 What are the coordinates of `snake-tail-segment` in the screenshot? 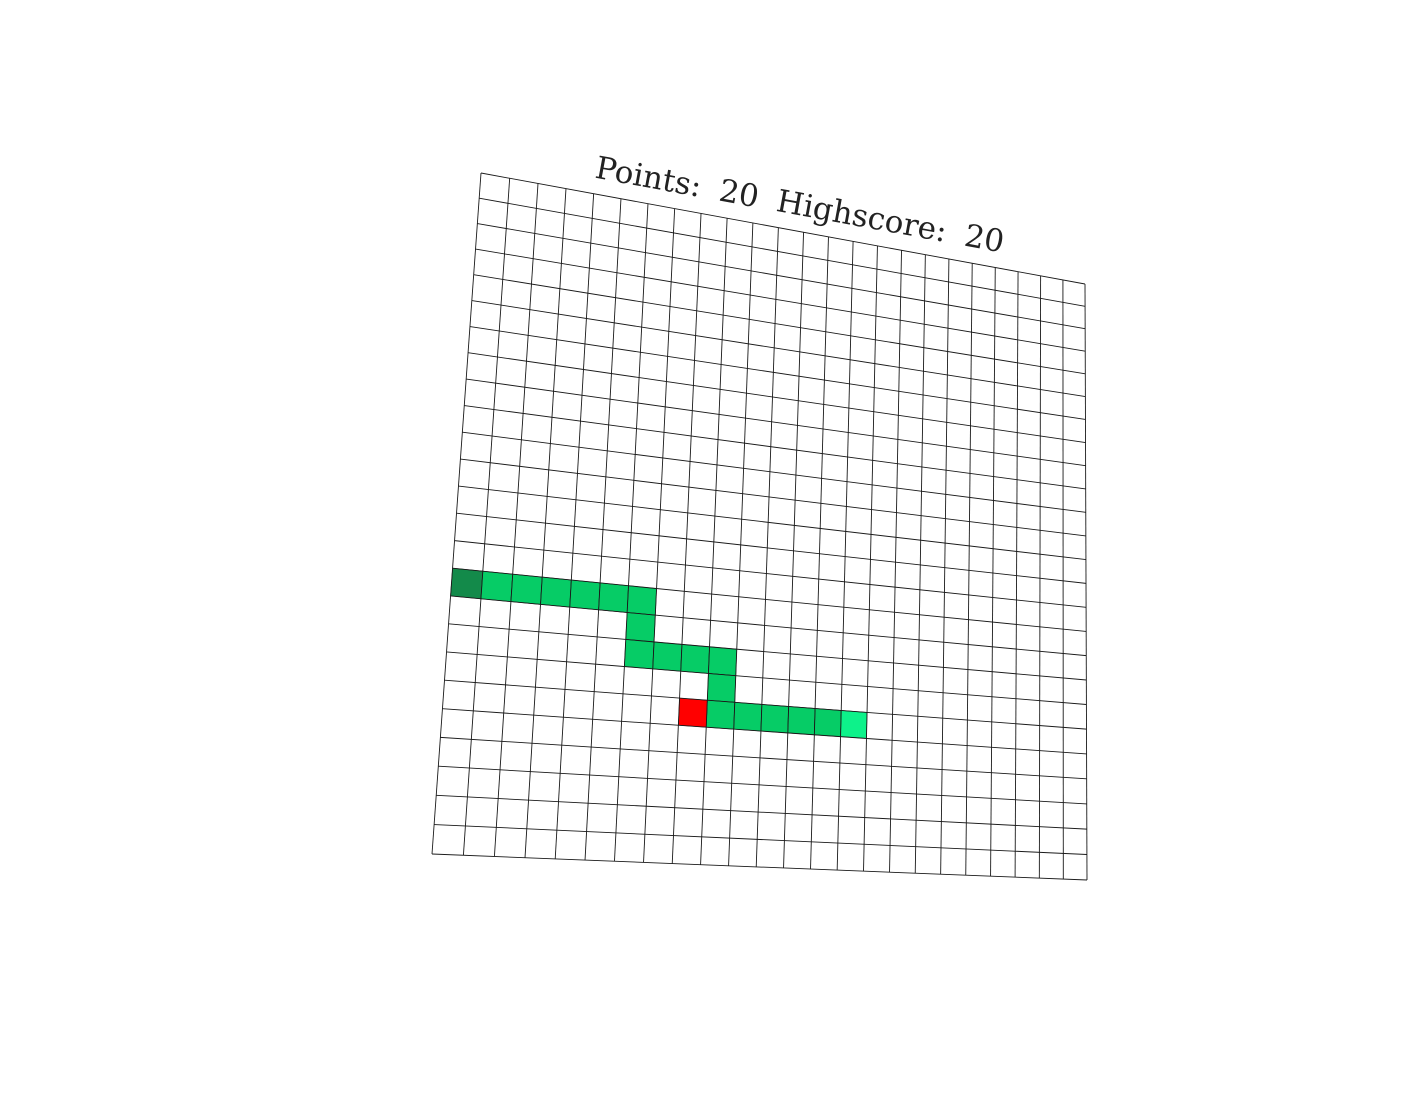 It's located at (467, 583).